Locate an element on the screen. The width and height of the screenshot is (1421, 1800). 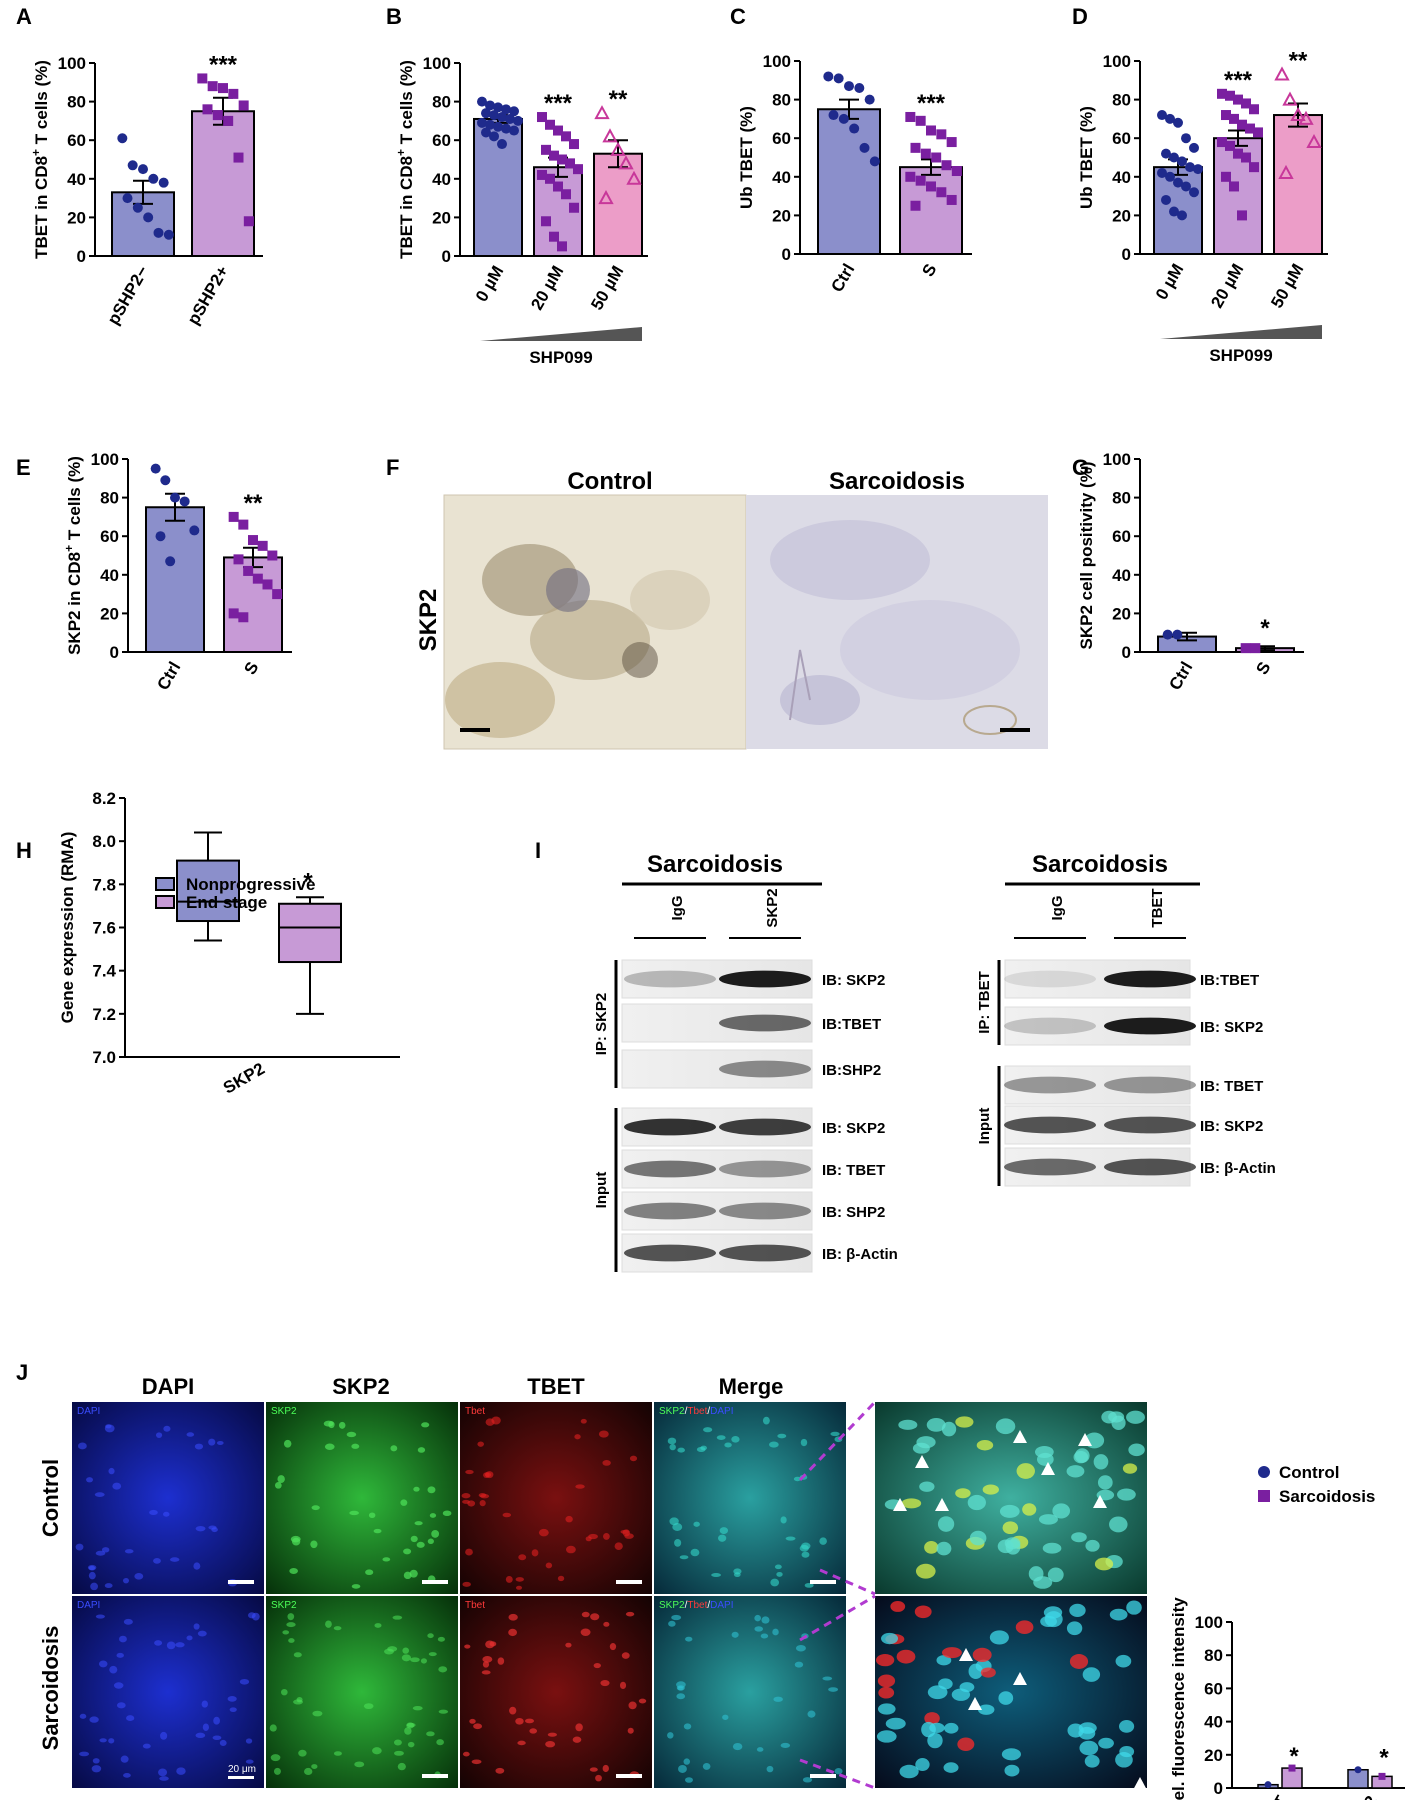
if-tag-tbet-1: Tbet is located at coordinates (475, 1411).